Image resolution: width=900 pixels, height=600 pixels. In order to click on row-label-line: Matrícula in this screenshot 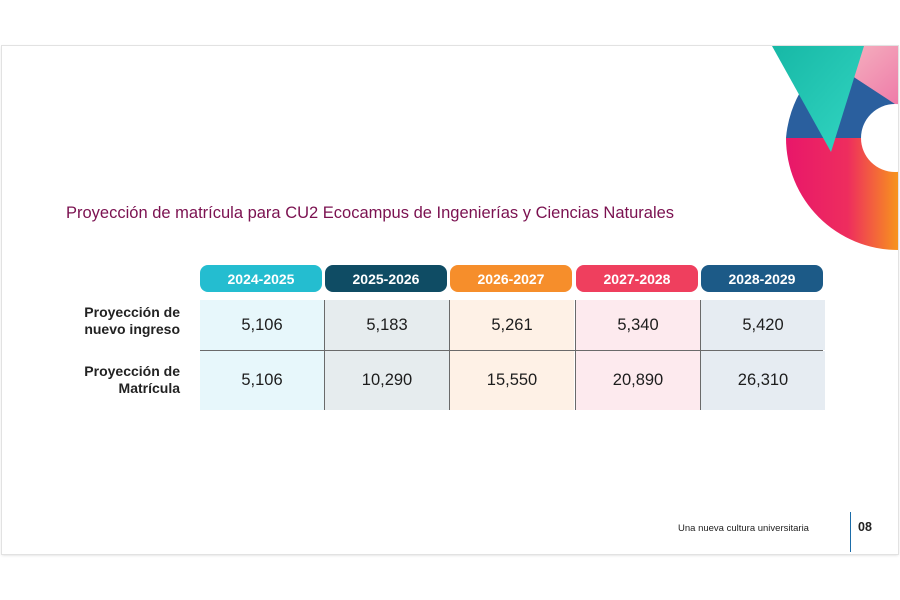, I will do `click(149, 388)`.